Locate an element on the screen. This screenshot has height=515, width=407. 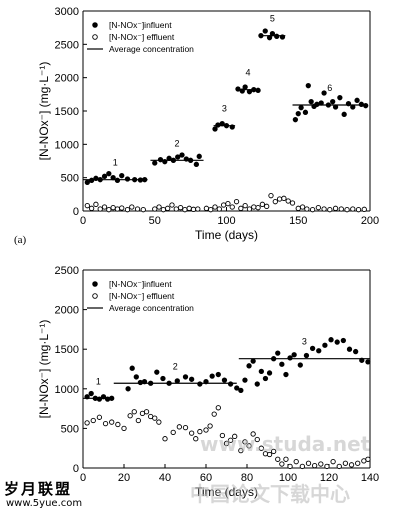
y-tick-label: 0 is located at coordinates (76, 212).